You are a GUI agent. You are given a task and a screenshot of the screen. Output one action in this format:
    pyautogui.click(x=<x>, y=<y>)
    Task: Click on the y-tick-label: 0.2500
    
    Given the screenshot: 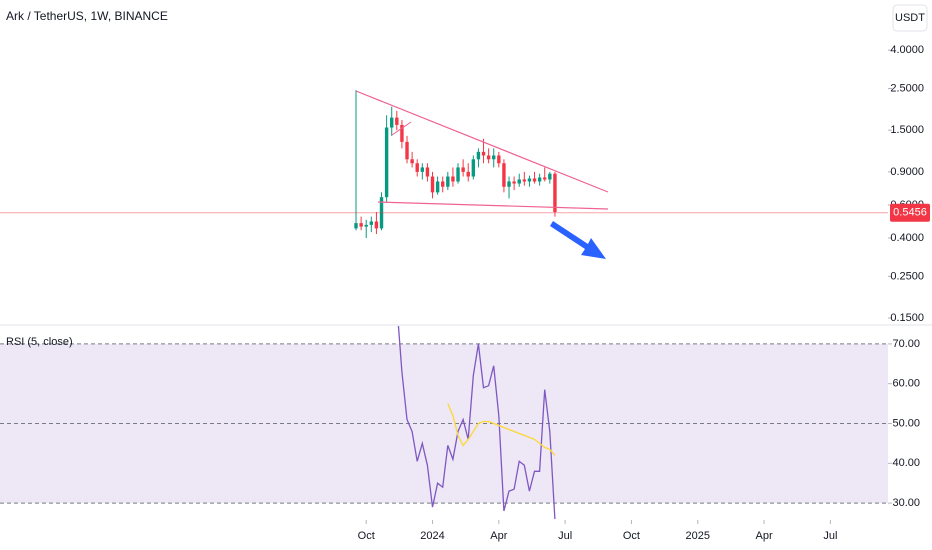 What is the action you would take?
    pyautogui.click(x=907, y=276)
    